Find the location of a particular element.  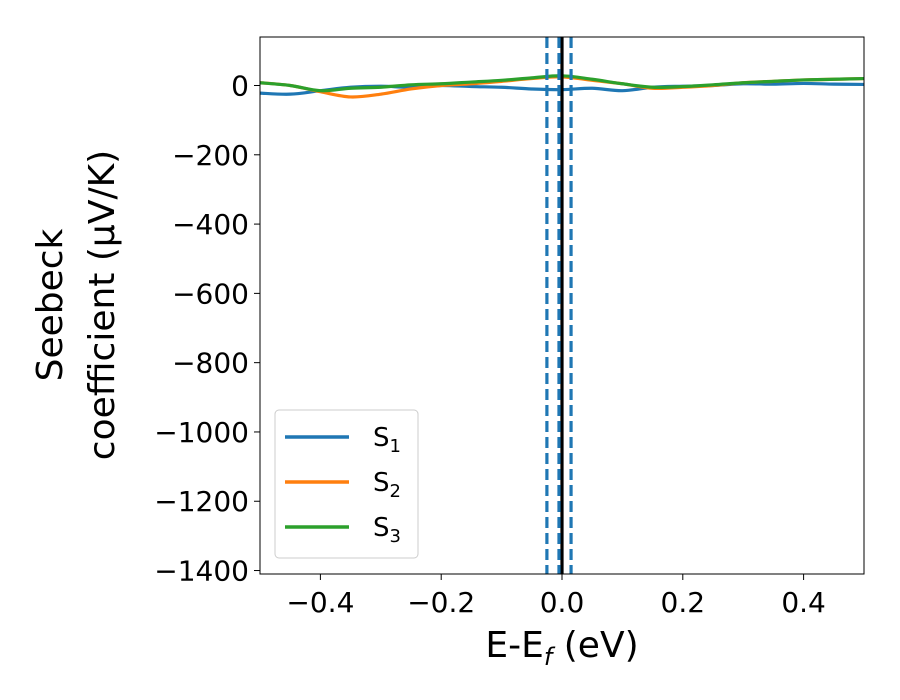

y-tick-label: −600 is located at coordinates (210, 293).